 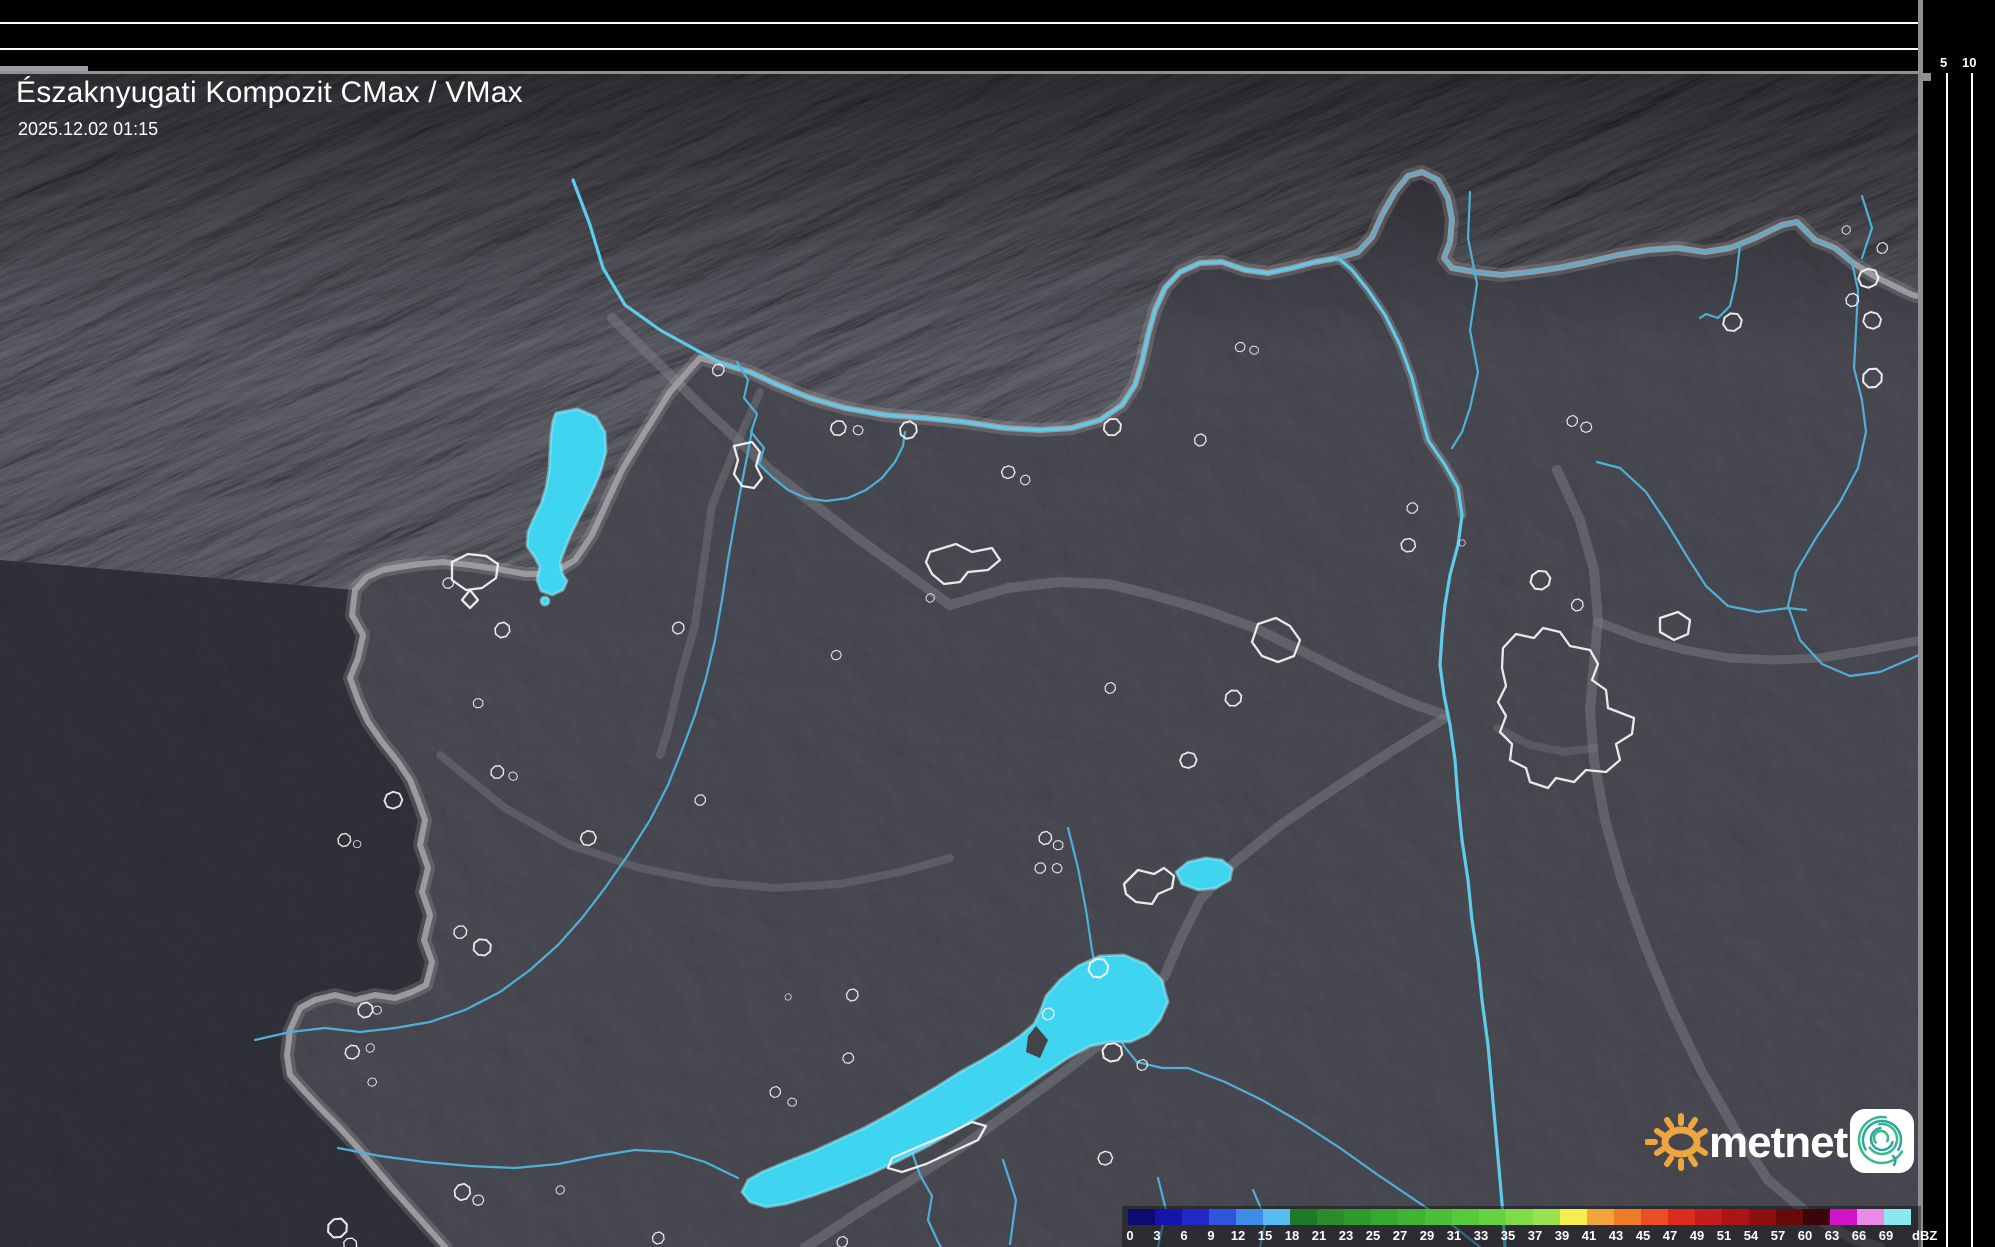 What do you see at coordinates (1535, 1235) in the screenshot?
I see `colorbar-tick: 37` at bounding box center [1535, 1235].